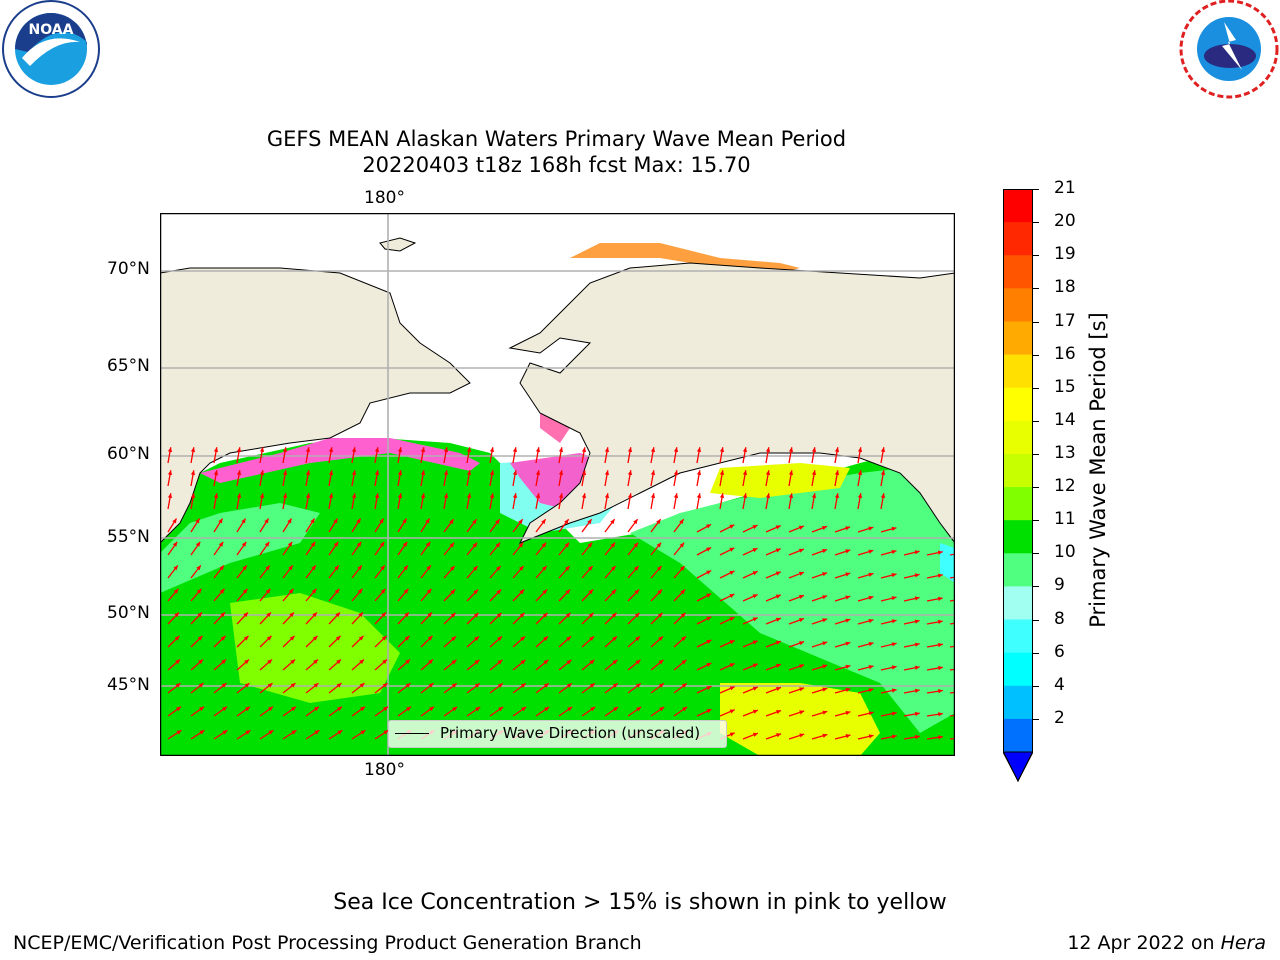 The height and width of the screenshot is (960, 1280). Describe the element at coordinates (1065, 486) in the screenshot. I see `colorbar-tick-label: 12` at that location.